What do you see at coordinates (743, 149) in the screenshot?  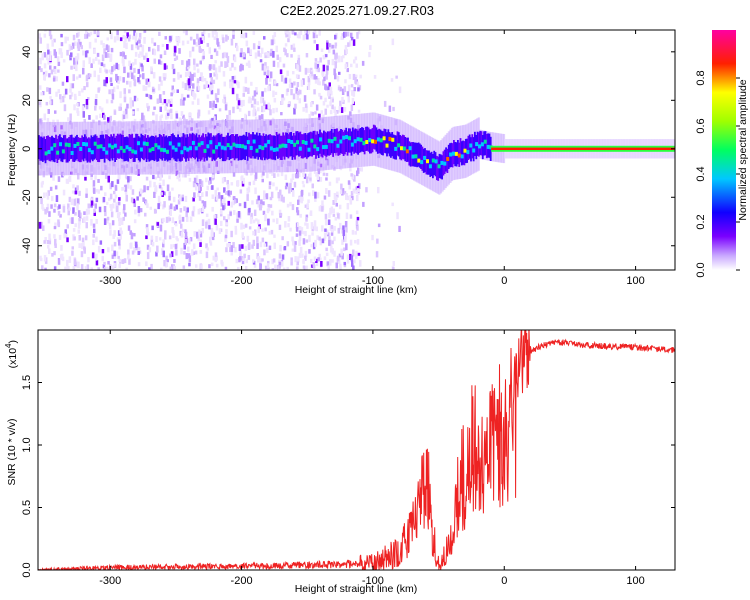 I see `colorbar-label: Normalized spectral amplitude` at bounding box center [743, 149].